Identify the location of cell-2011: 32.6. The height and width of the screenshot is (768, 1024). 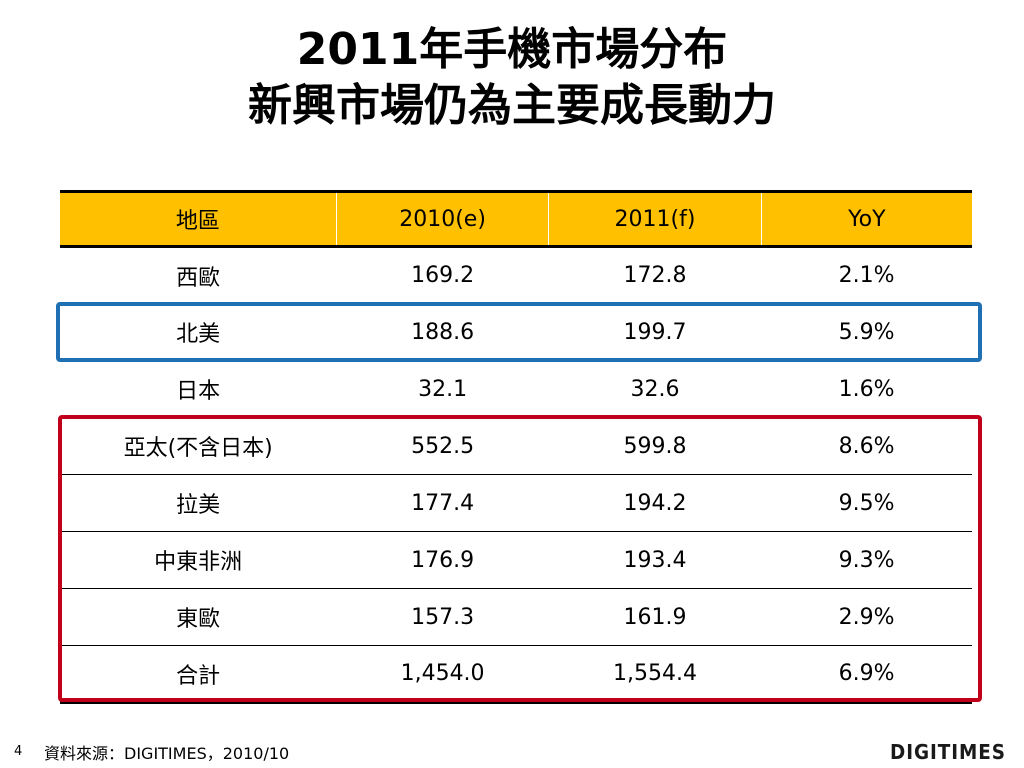
(655, 389).